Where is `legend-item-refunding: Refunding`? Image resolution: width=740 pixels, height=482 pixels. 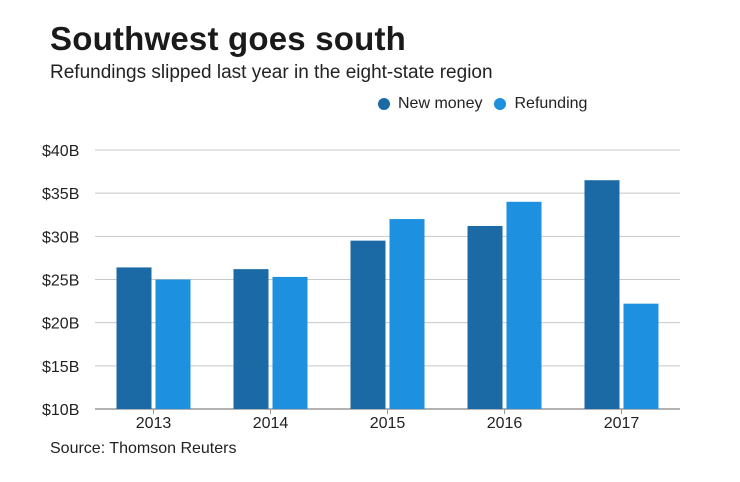 legend-item-refunding: Refunding is located at coordinates (540, 104).